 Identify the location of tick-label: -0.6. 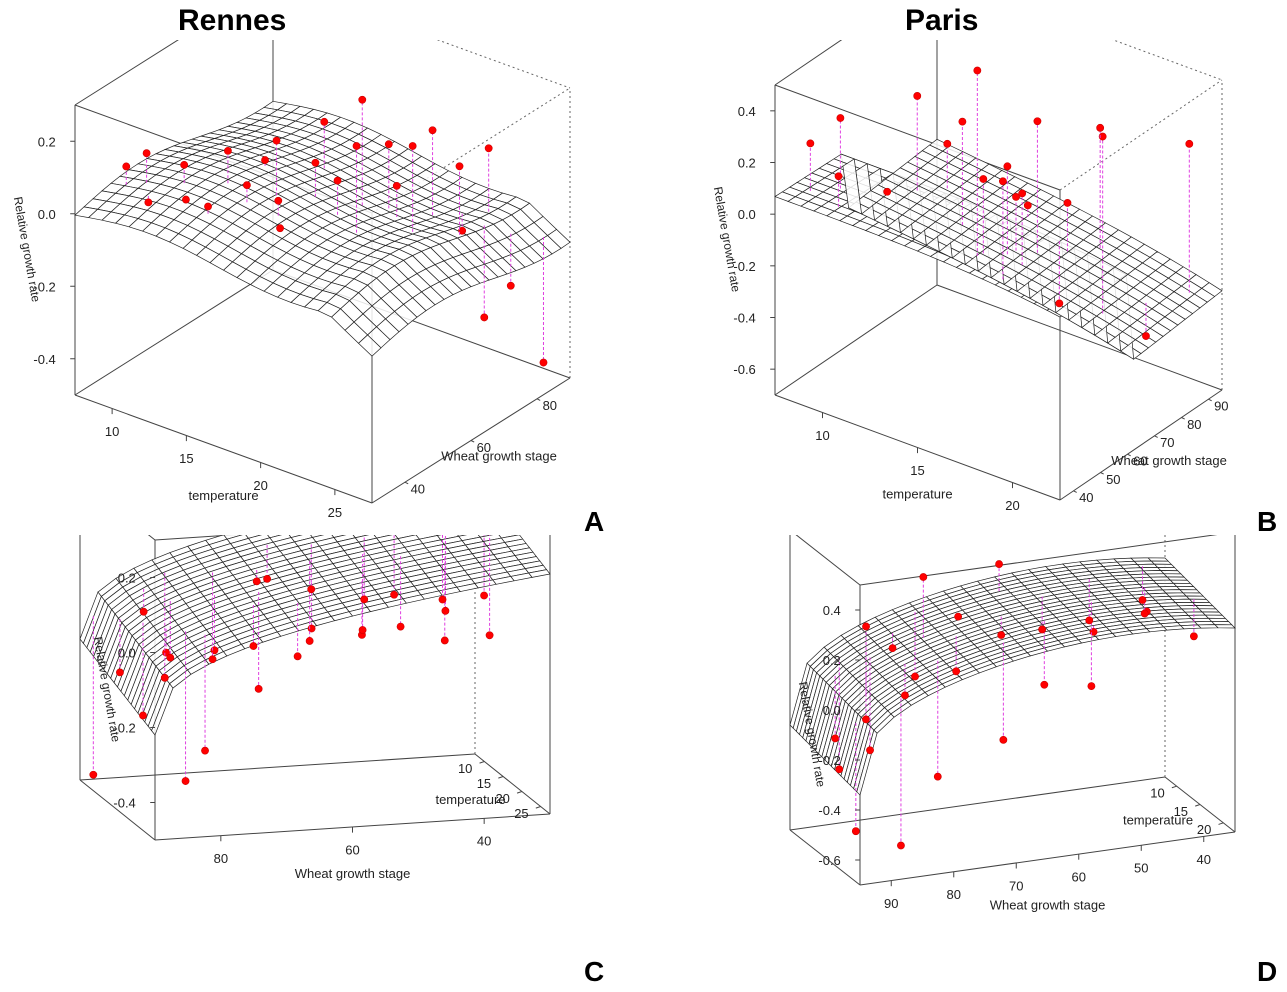
(744, 369).